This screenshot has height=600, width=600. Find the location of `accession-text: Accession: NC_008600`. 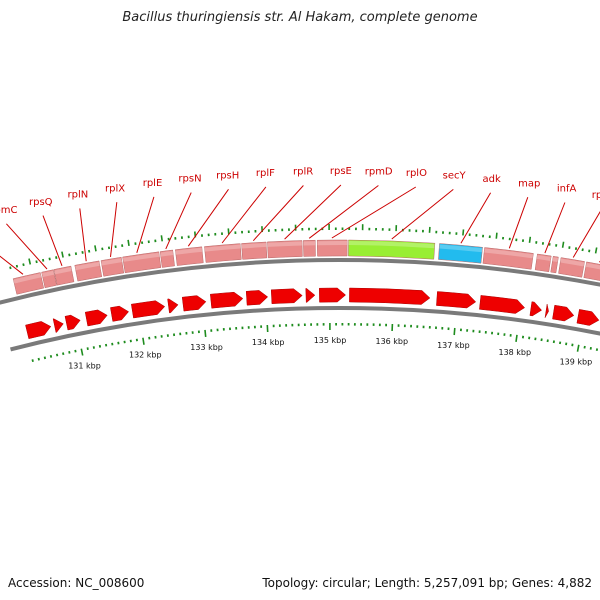

accession-text: Accession: NC_008600 is located at coordinates (76, 583).